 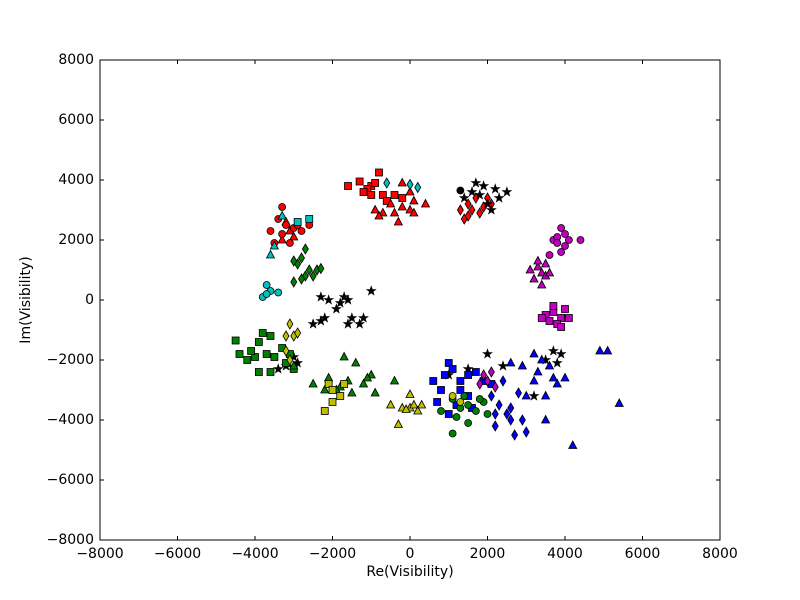 I want to click on y-axis-label: Im(Visibility), so click(x=26, y=299).